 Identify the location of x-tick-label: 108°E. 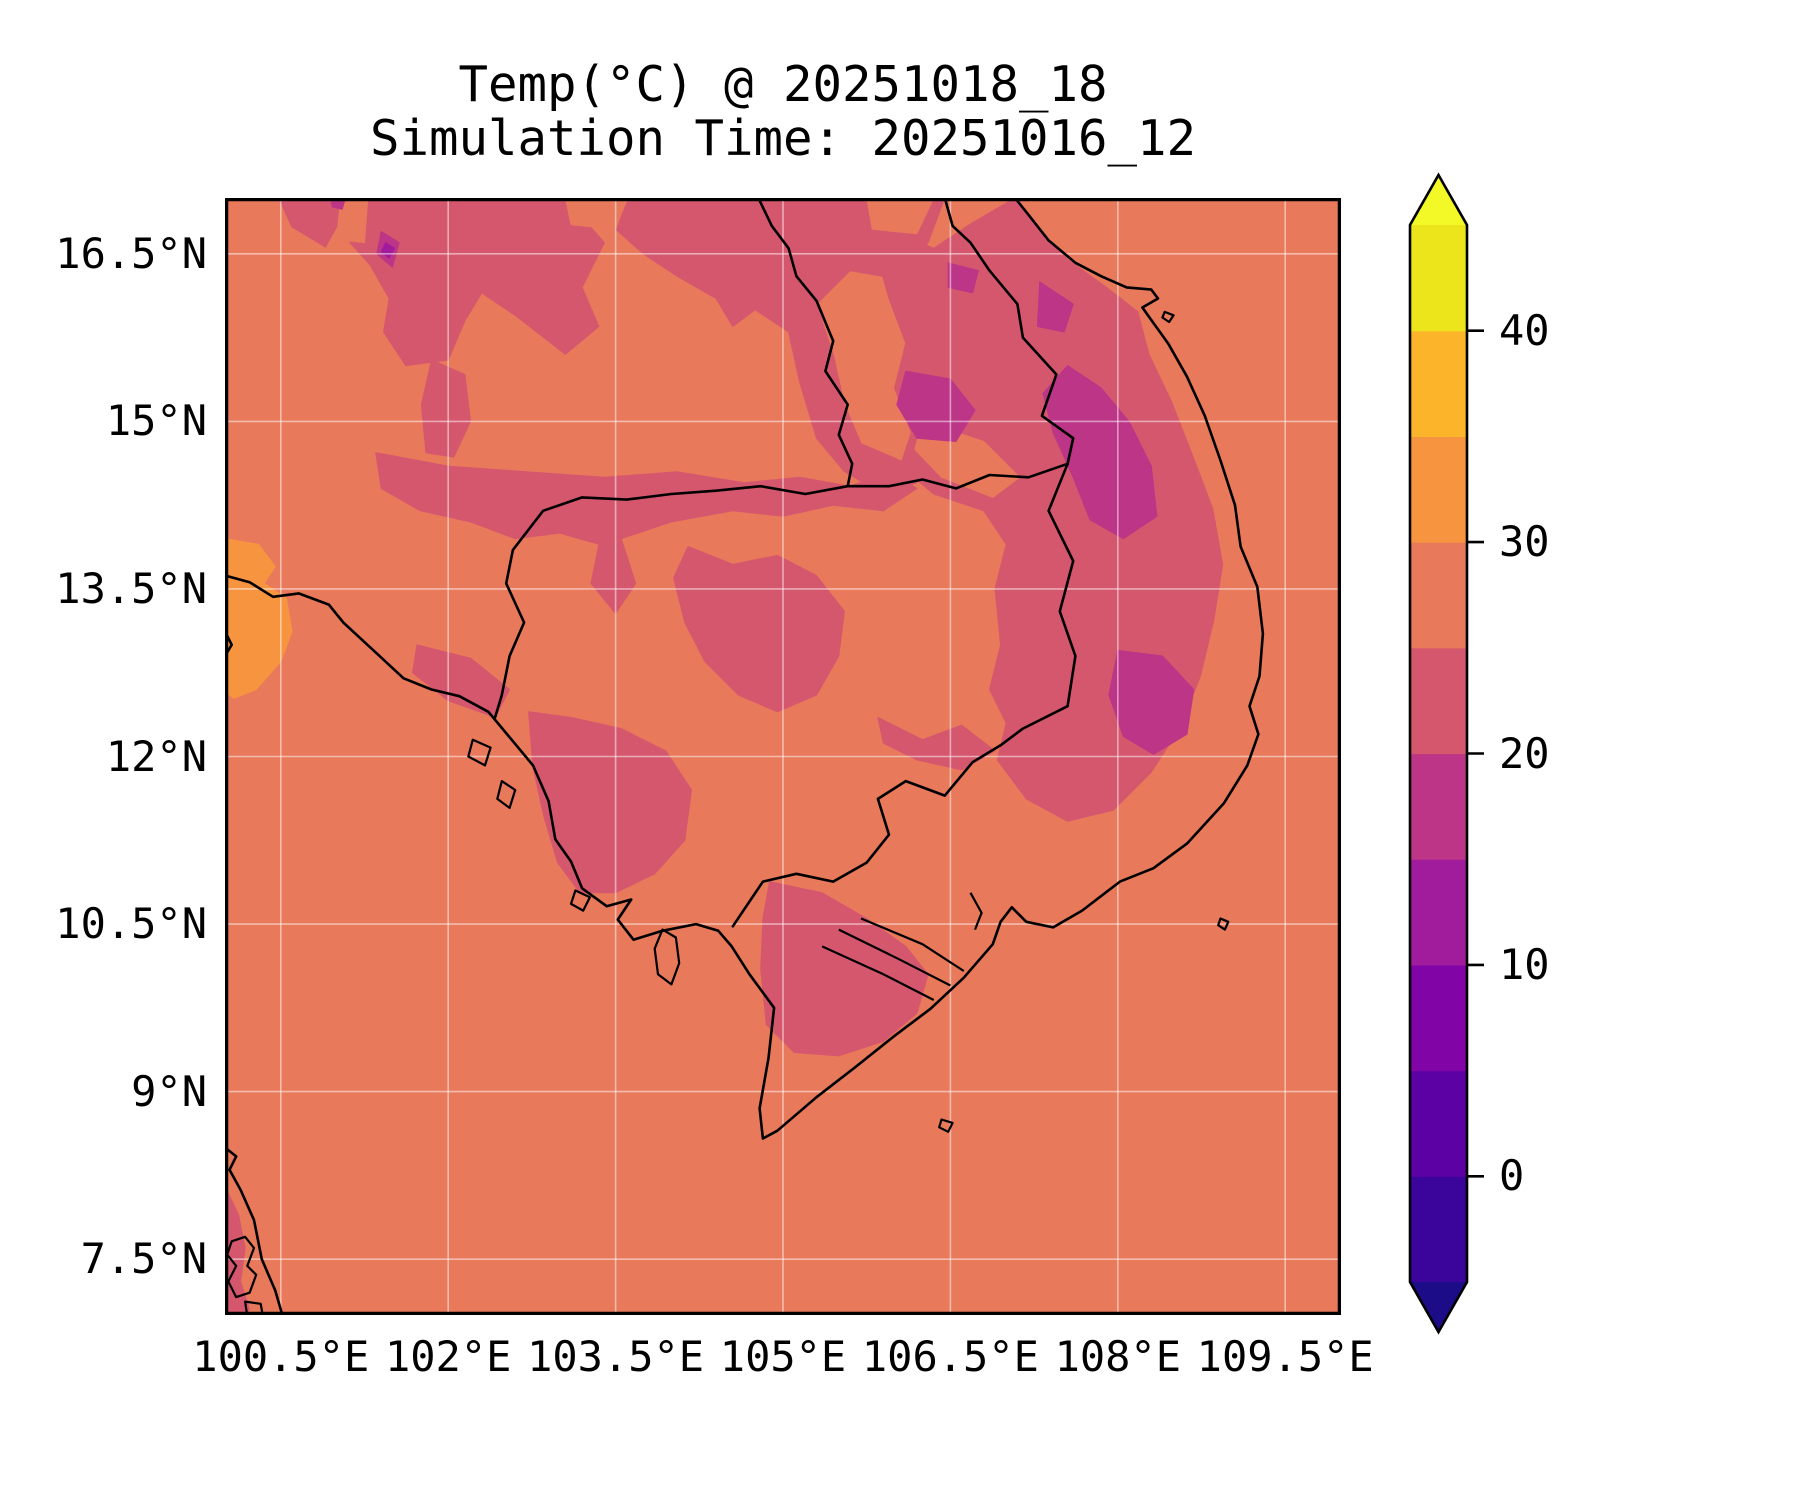
(1118, 1356).